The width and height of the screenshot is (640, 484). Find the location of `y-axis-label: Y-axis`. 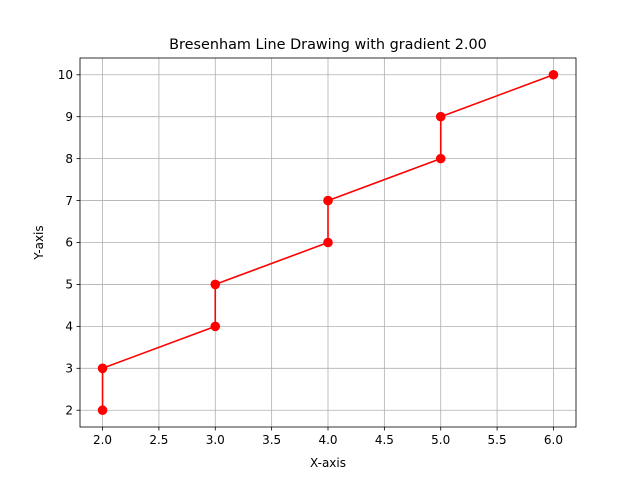

y-axis-label: Y-axis is located at coordinates (39, 242).